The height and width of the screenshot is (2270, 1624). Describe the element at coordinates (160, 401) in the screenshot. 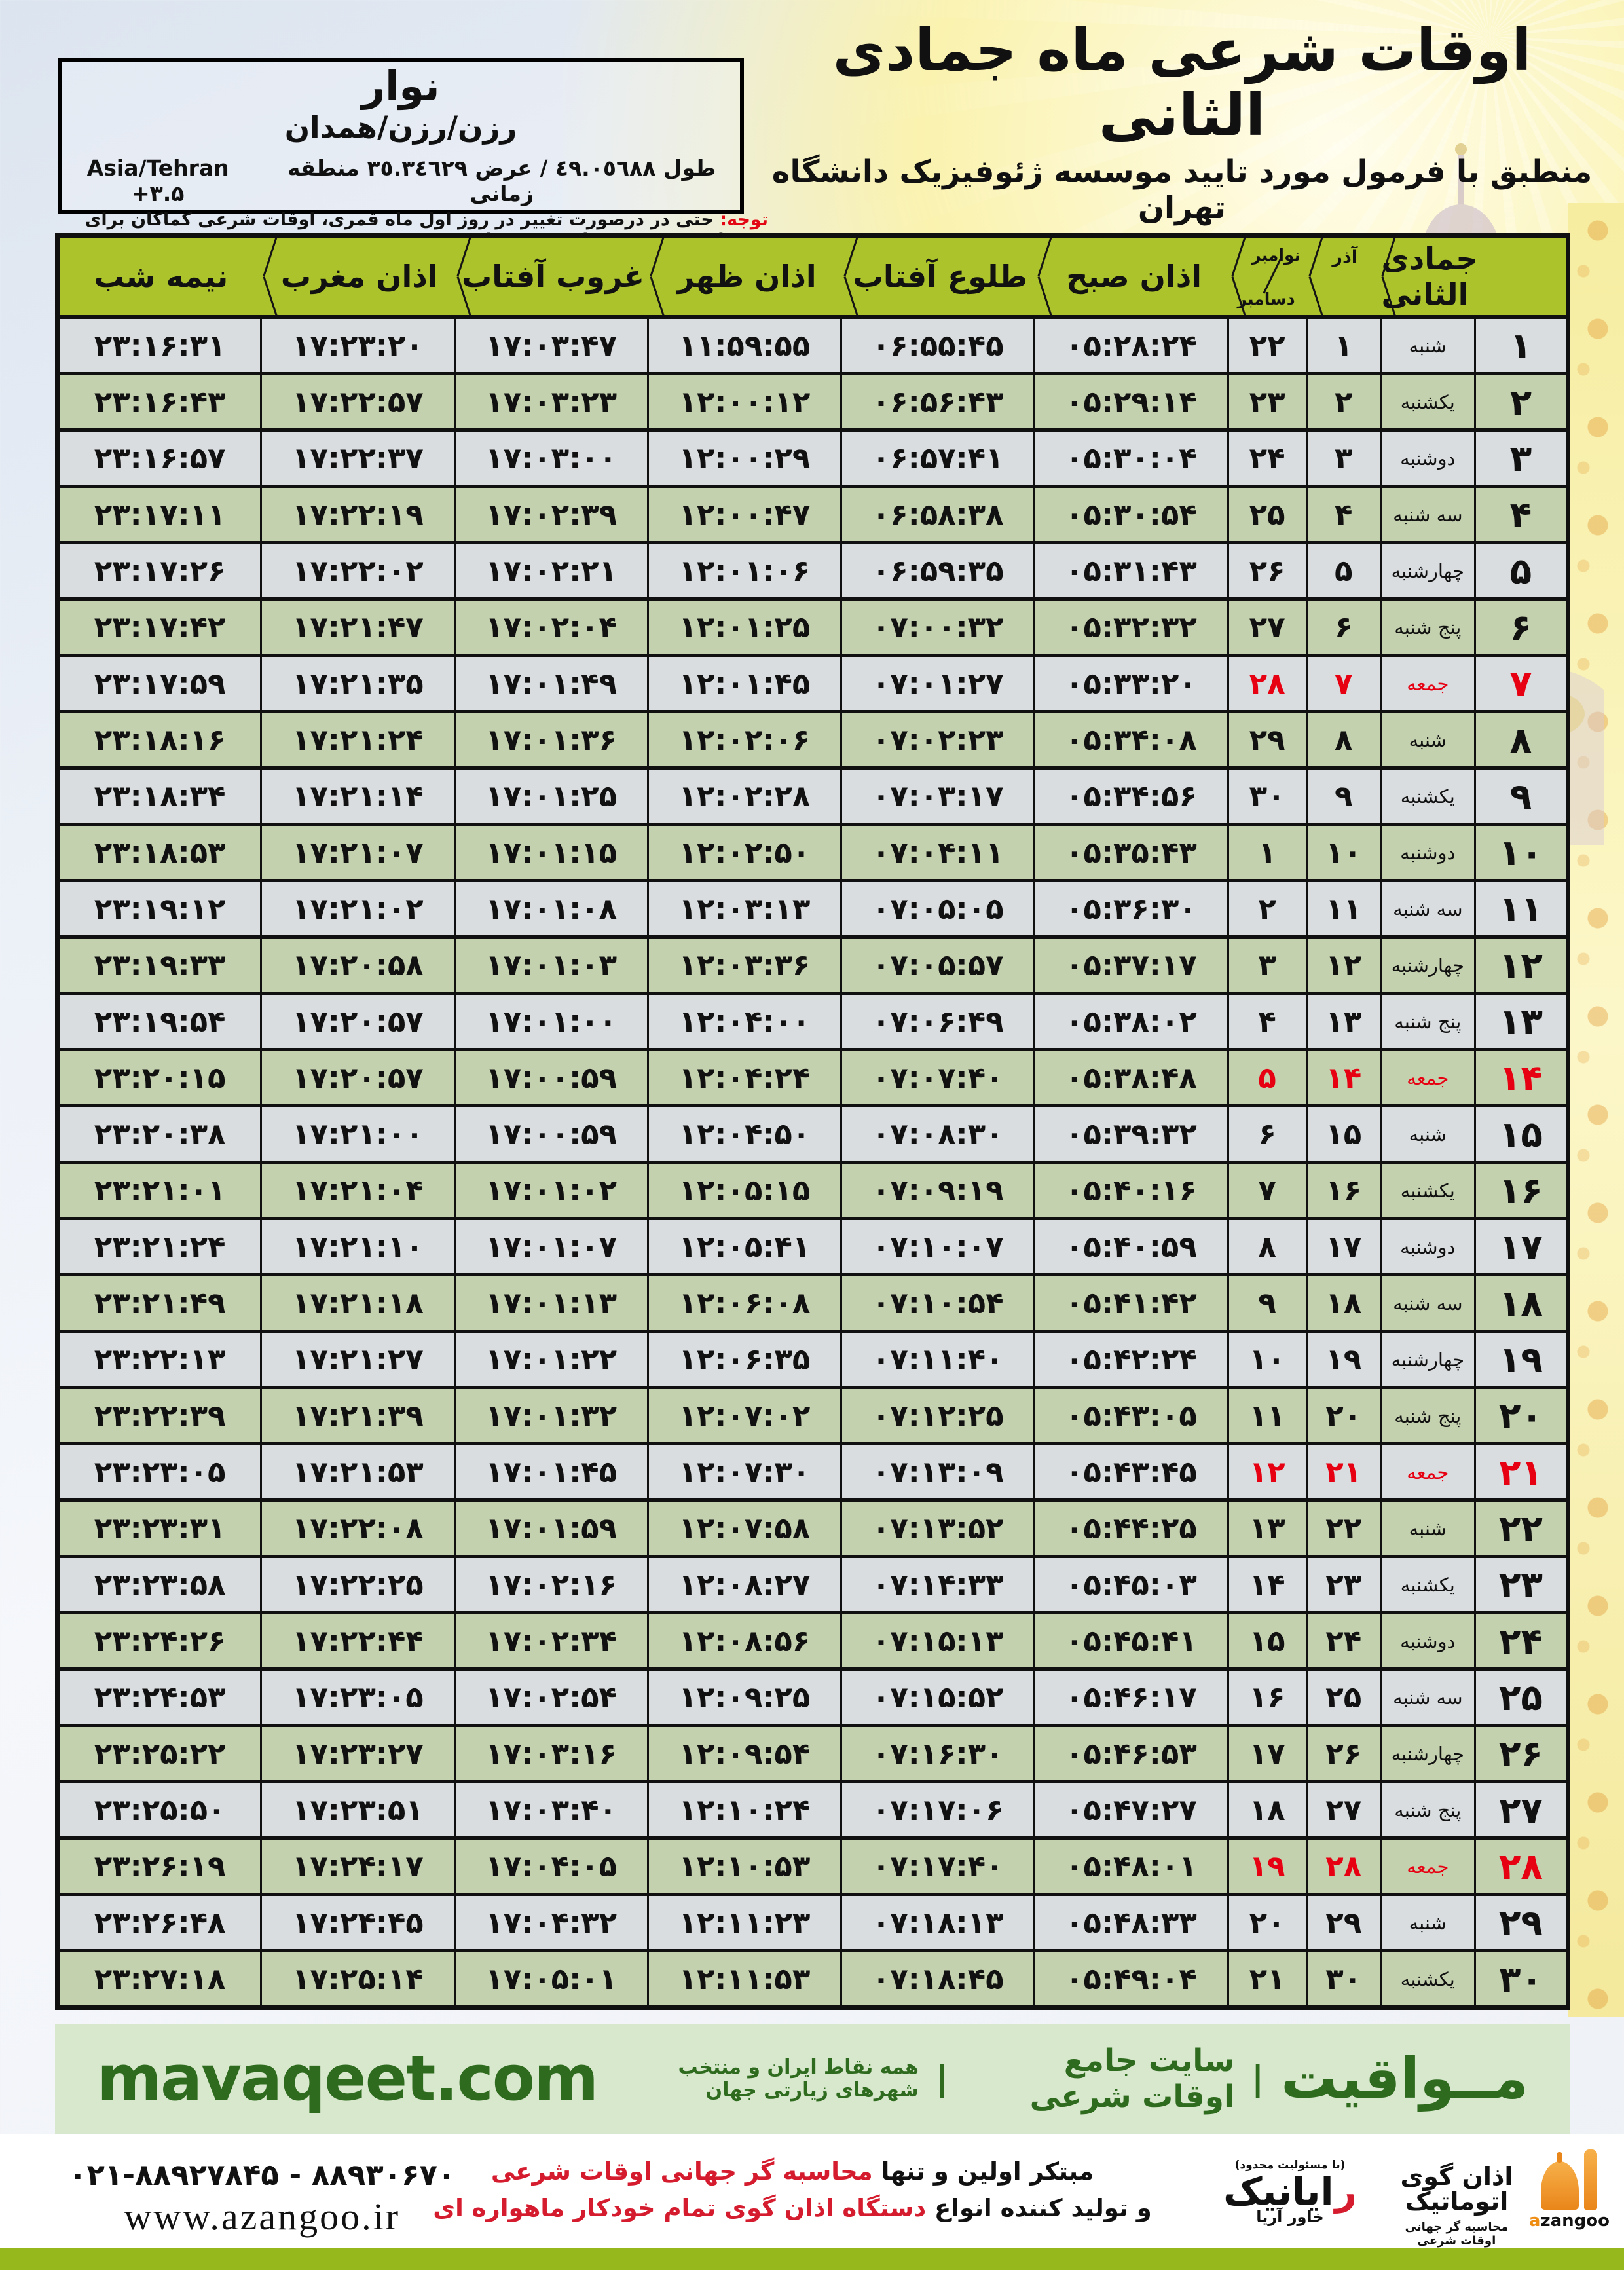

I see `midnight-cell: ۲۳:۱۶:۴۳` at that location.